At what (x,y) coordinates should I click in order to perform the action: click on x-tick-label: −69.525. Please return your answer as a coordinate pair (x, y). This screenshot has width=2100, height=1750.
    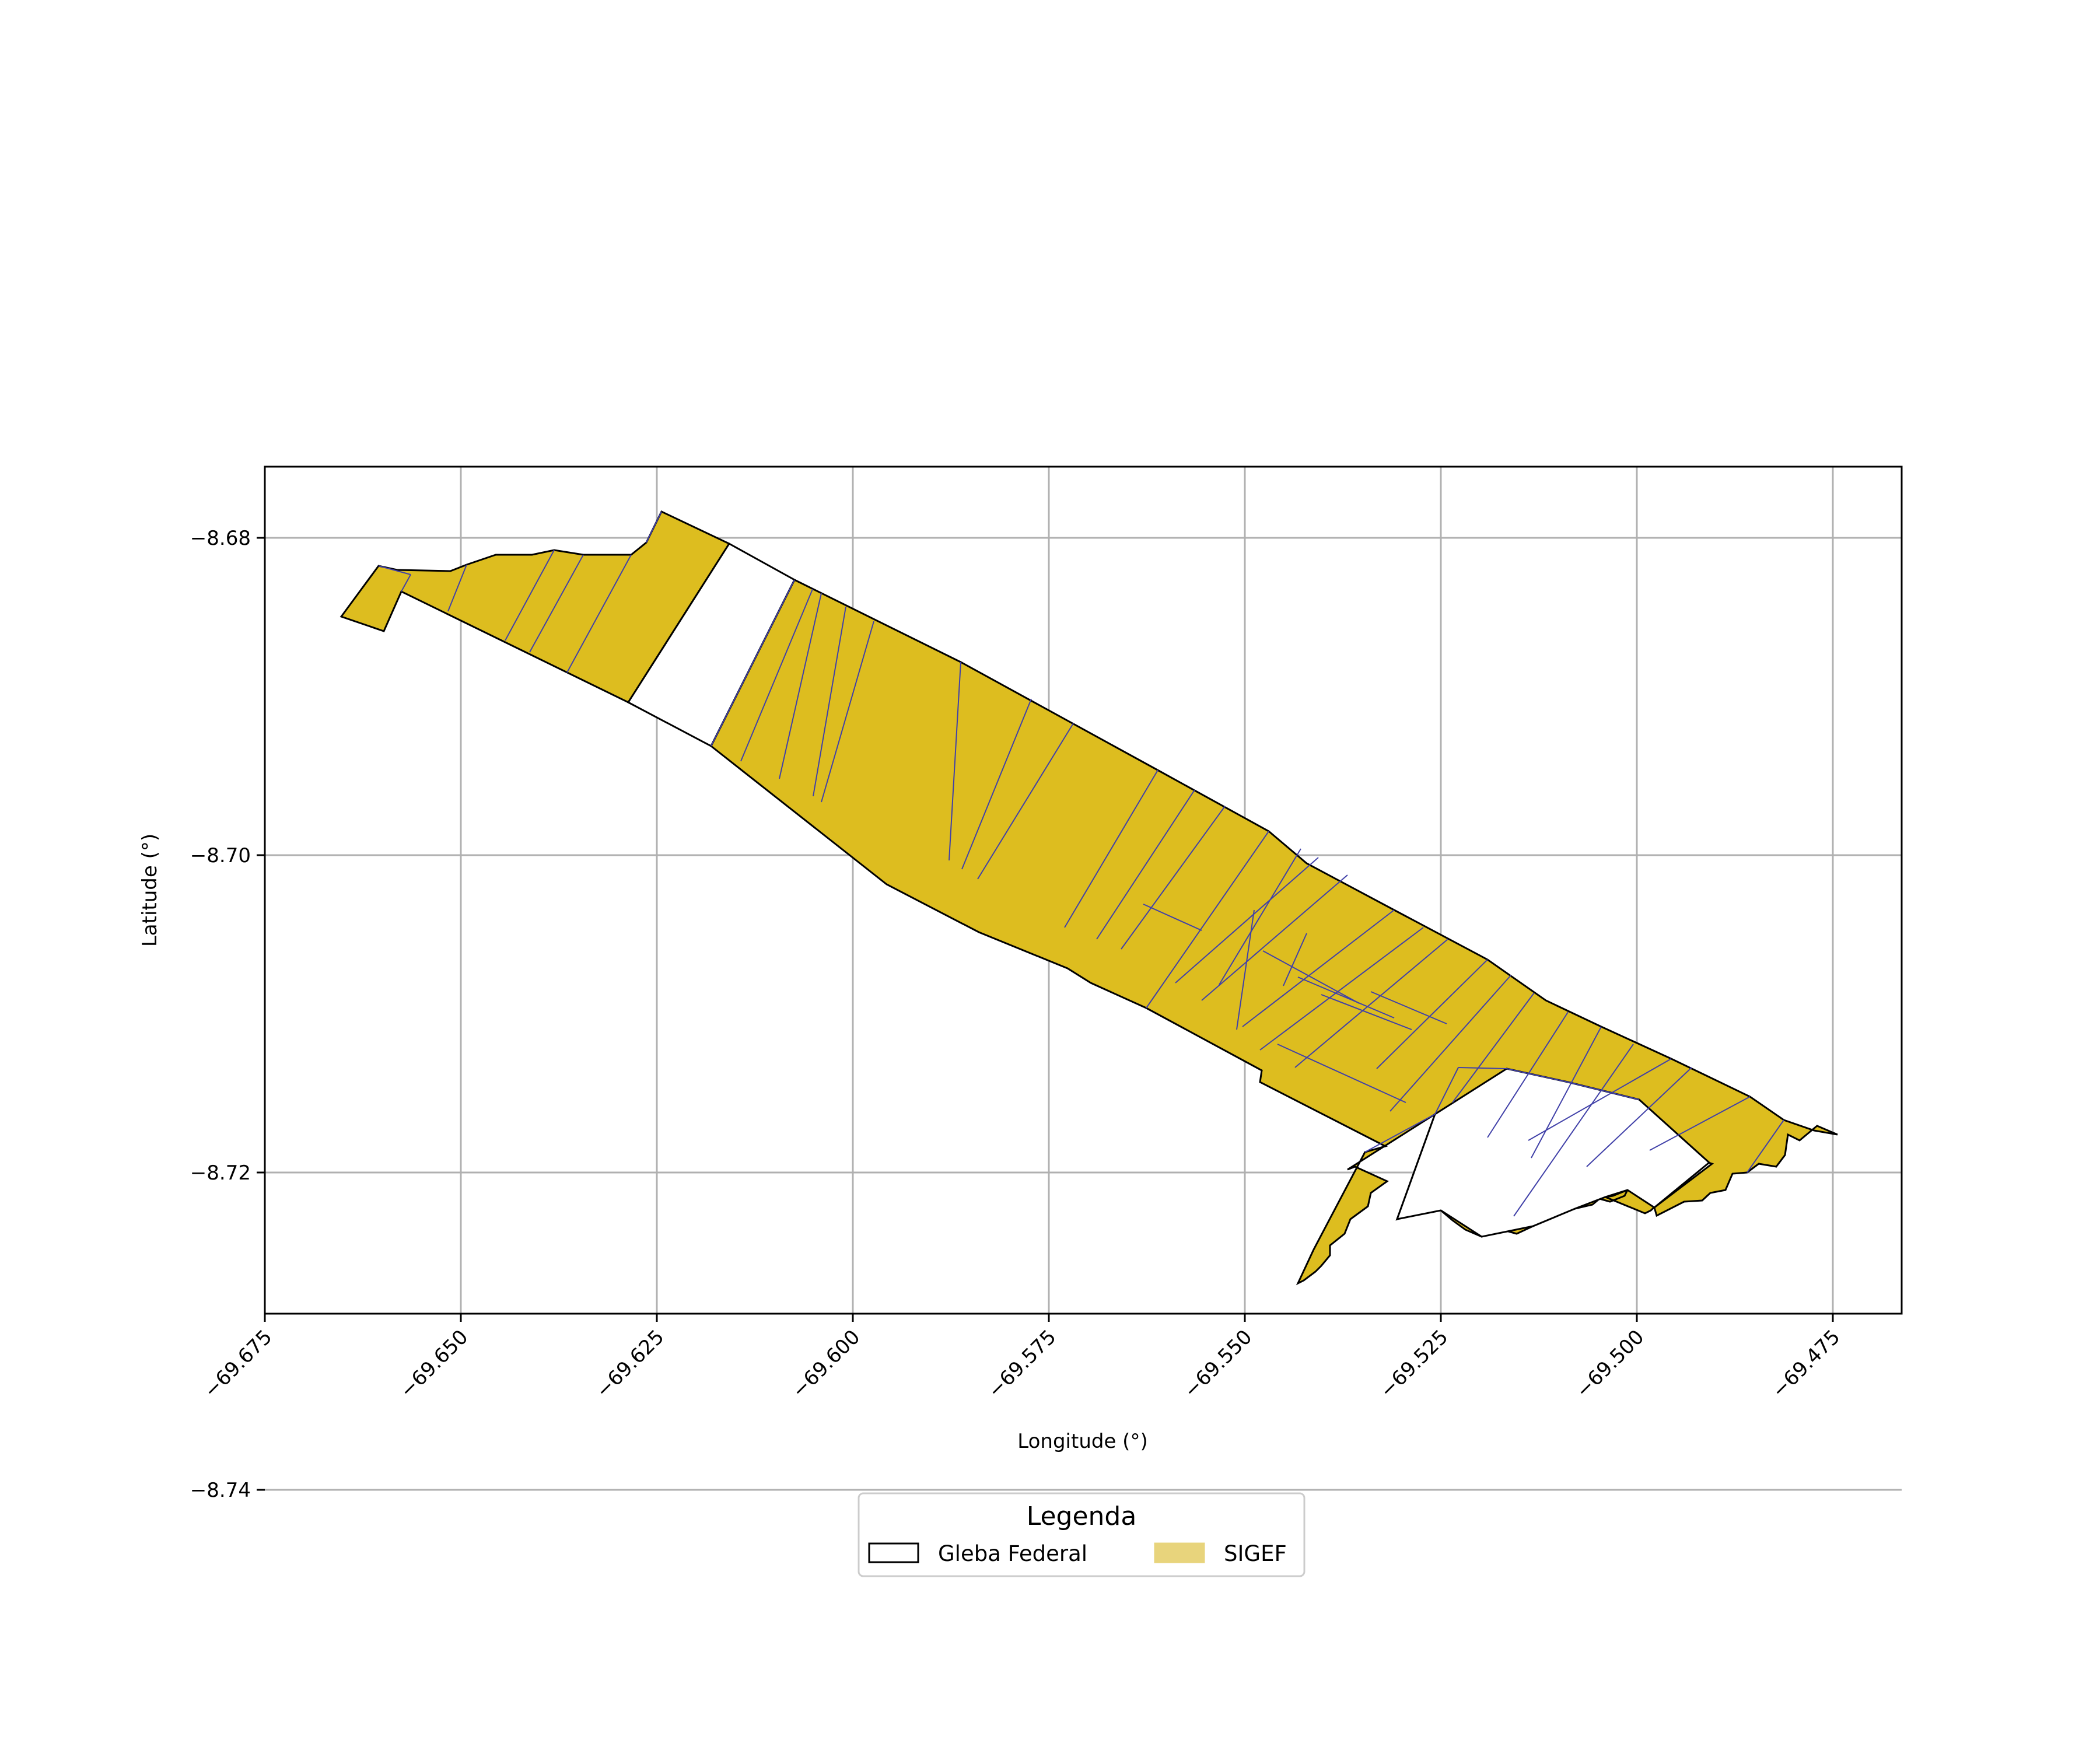
    Looking at the image, I should click on (1414, 1364).